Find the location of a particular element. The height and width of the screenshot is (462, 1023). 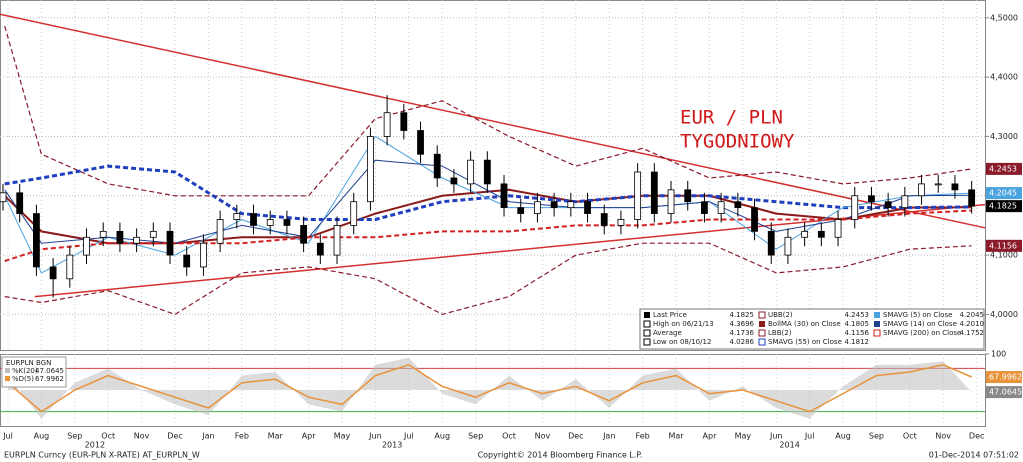

legend-name: High on 06/21/13 is located at coordinates (683, 324).